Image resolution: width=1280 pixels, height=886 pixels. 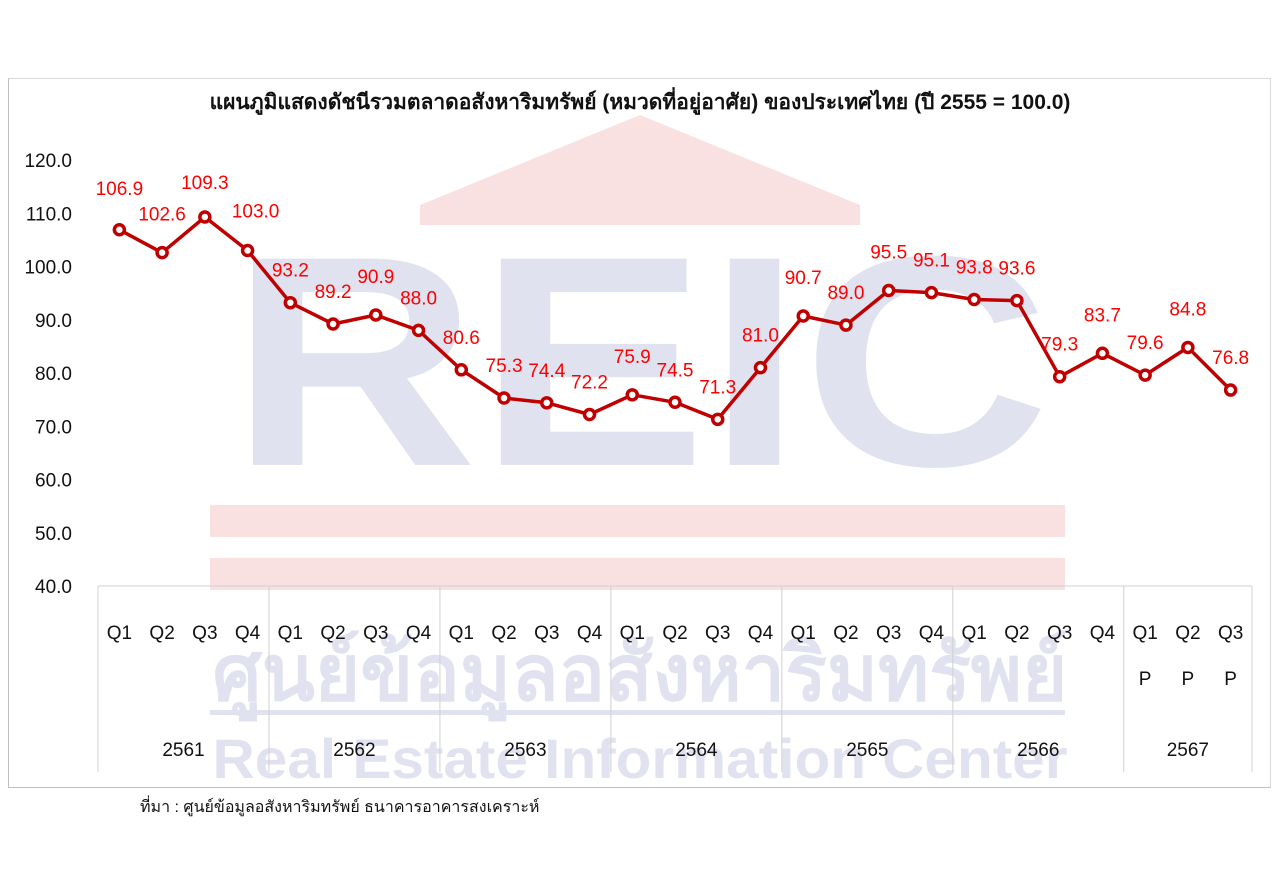 I want to click on data-label: 84.8, so click(x=1187, y=309).